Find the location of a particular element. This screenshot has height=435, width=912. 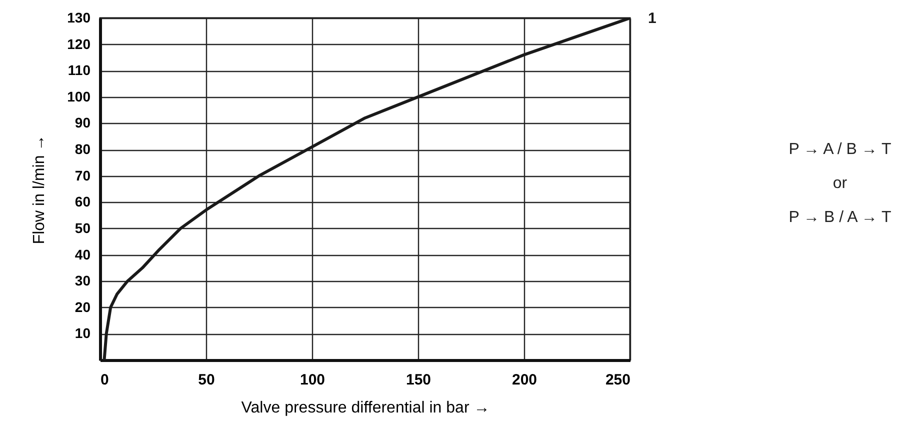

text: or is located at coordinates (840, 183).